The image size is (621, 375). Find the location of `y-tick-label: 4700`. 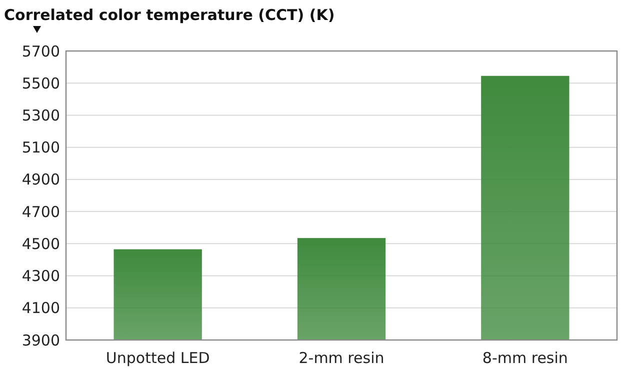

y-tick-label: 4700 is located at coordinates (41, 211).